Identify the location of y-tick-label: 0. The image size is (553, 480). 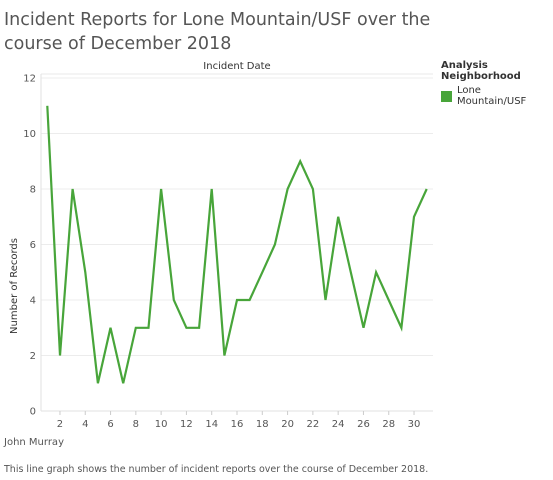
(33, 412).